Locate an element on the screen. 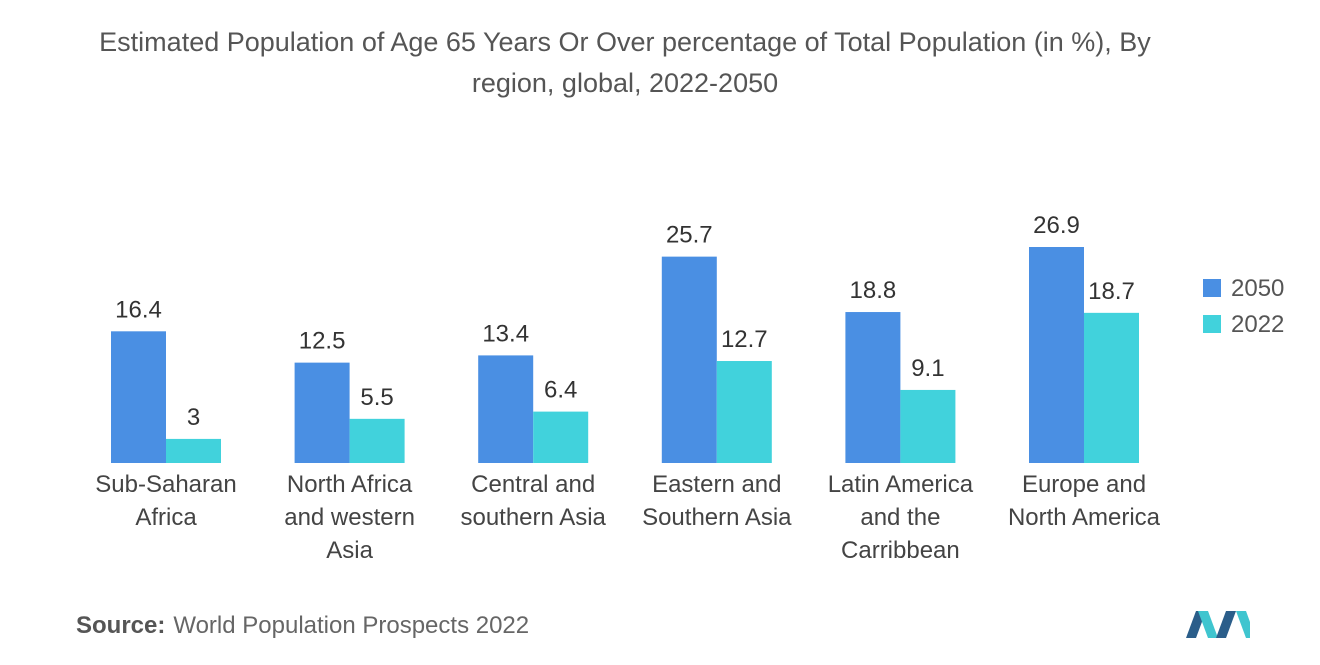 The width and height of the screenshot is (1320, 665). x-tick-label: Europe and North America is located at coordinates (1084, 501).